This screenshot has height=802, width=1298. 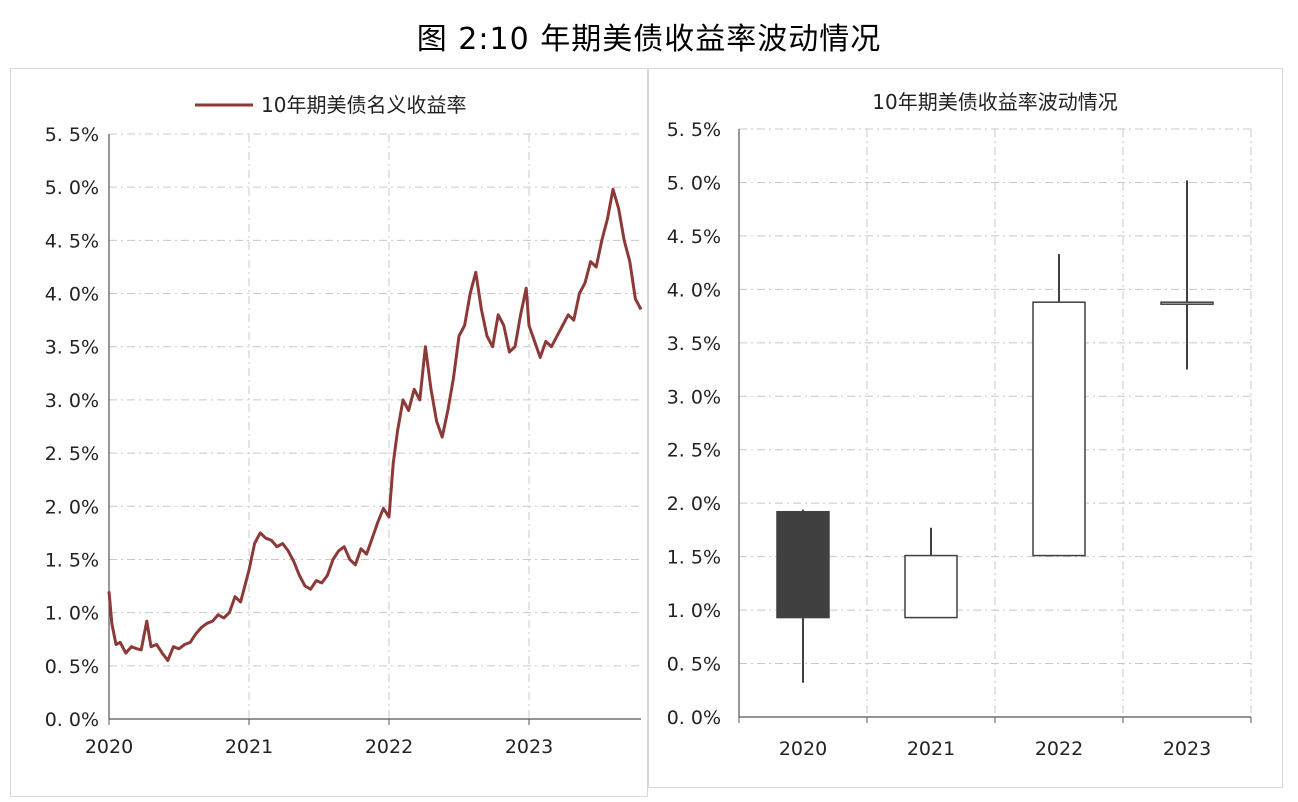 I want to click on figure-title: 图 2:10 年期美债收益率波动情况, so click(x=649, y=39).